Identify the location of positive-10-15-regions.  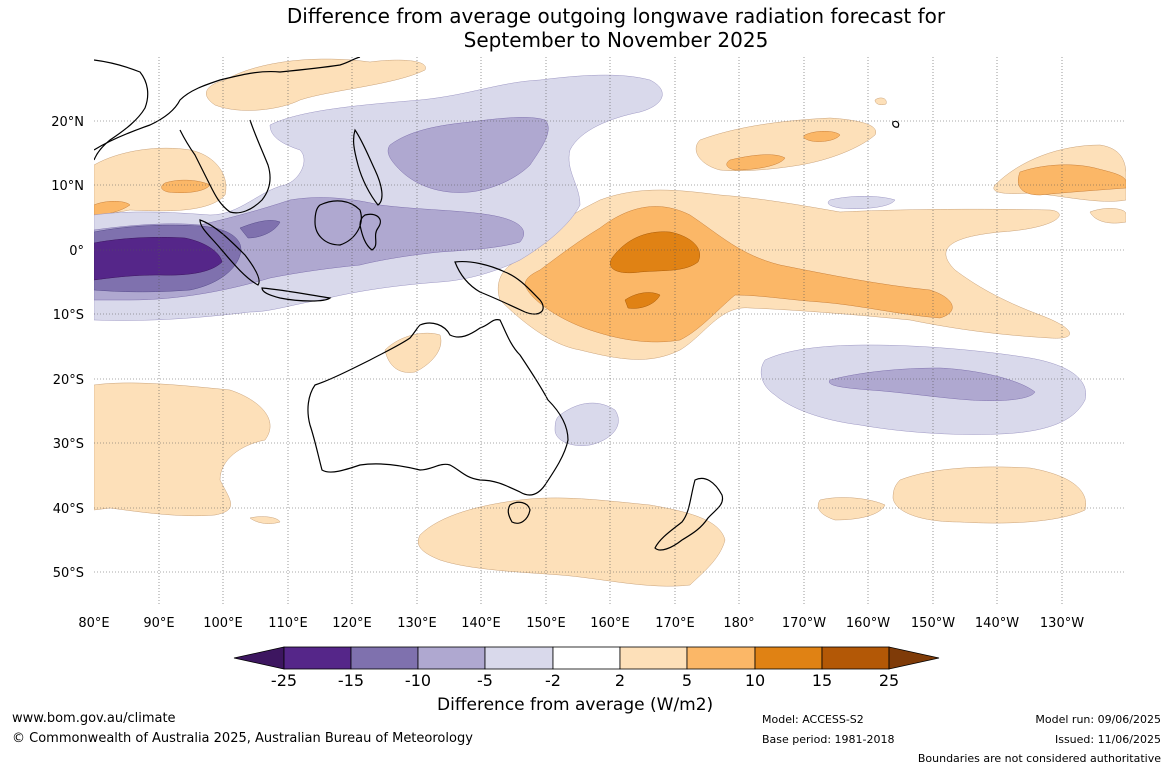
(655, 270).